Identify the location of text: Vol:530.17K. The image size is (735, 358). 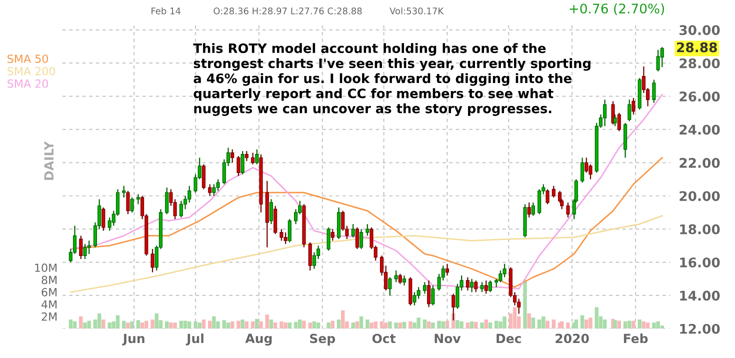
(417, 10).